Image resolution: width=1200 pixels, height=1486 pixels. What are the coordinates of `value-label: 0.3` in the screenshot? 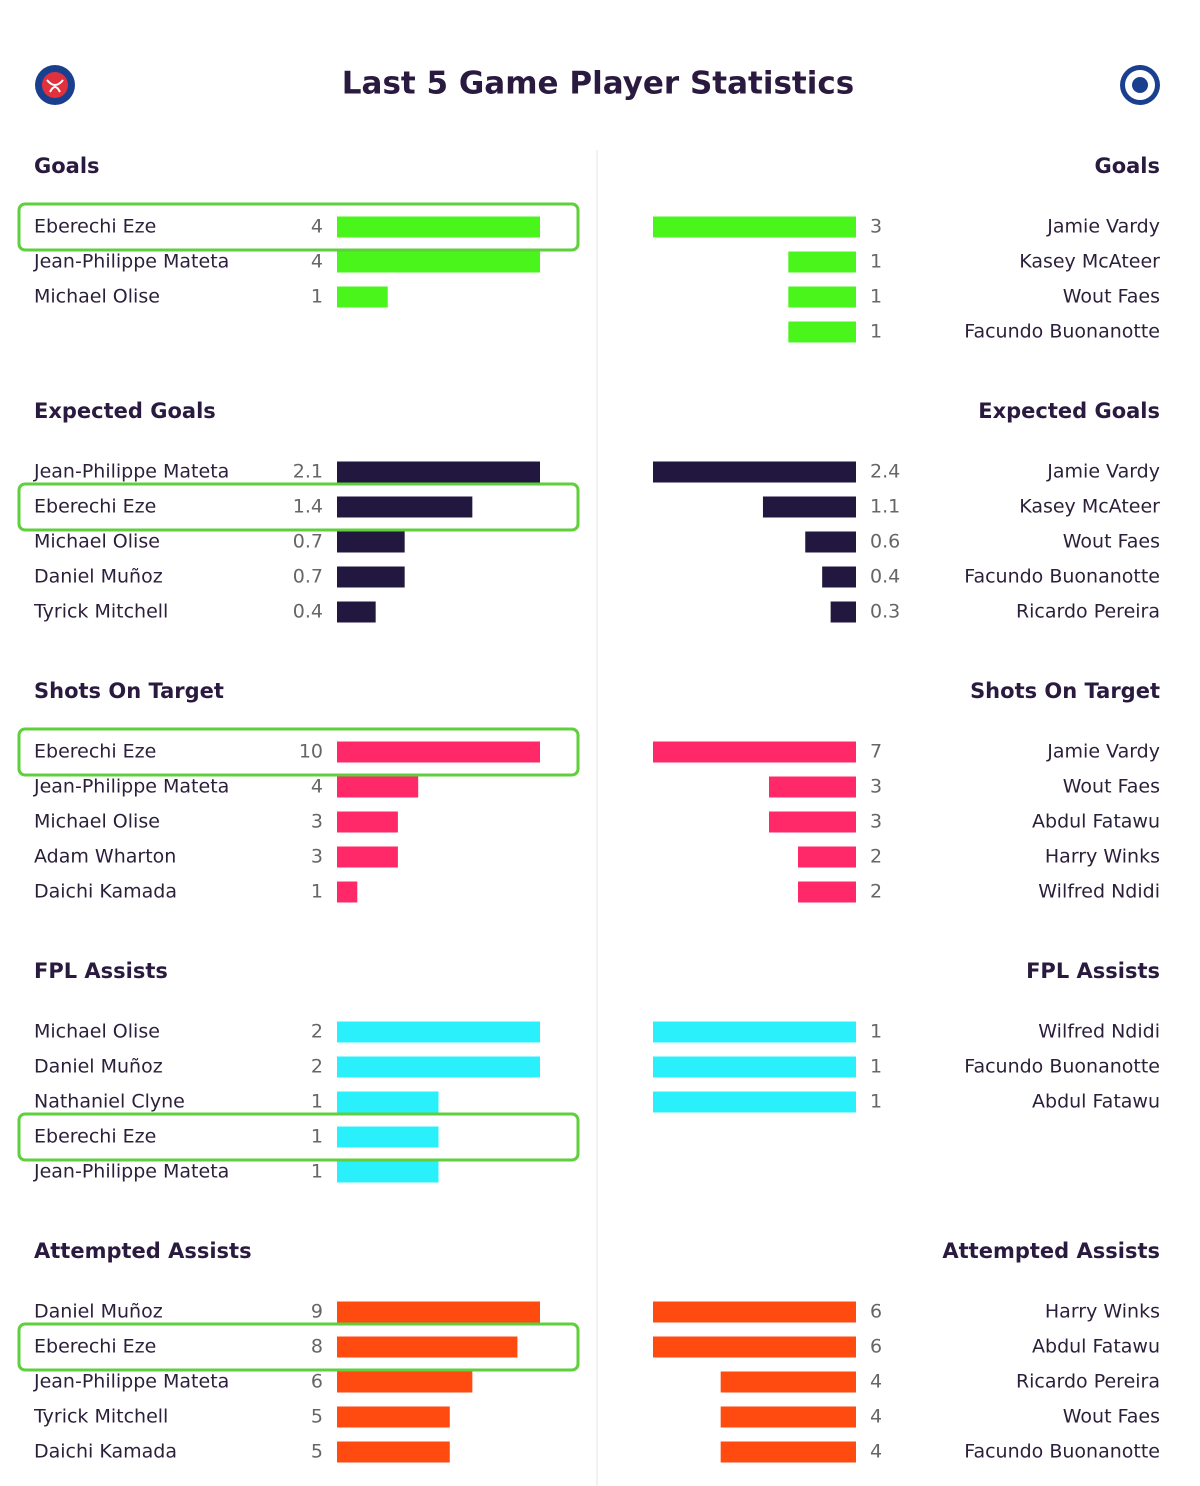 It's located at (885, 612).